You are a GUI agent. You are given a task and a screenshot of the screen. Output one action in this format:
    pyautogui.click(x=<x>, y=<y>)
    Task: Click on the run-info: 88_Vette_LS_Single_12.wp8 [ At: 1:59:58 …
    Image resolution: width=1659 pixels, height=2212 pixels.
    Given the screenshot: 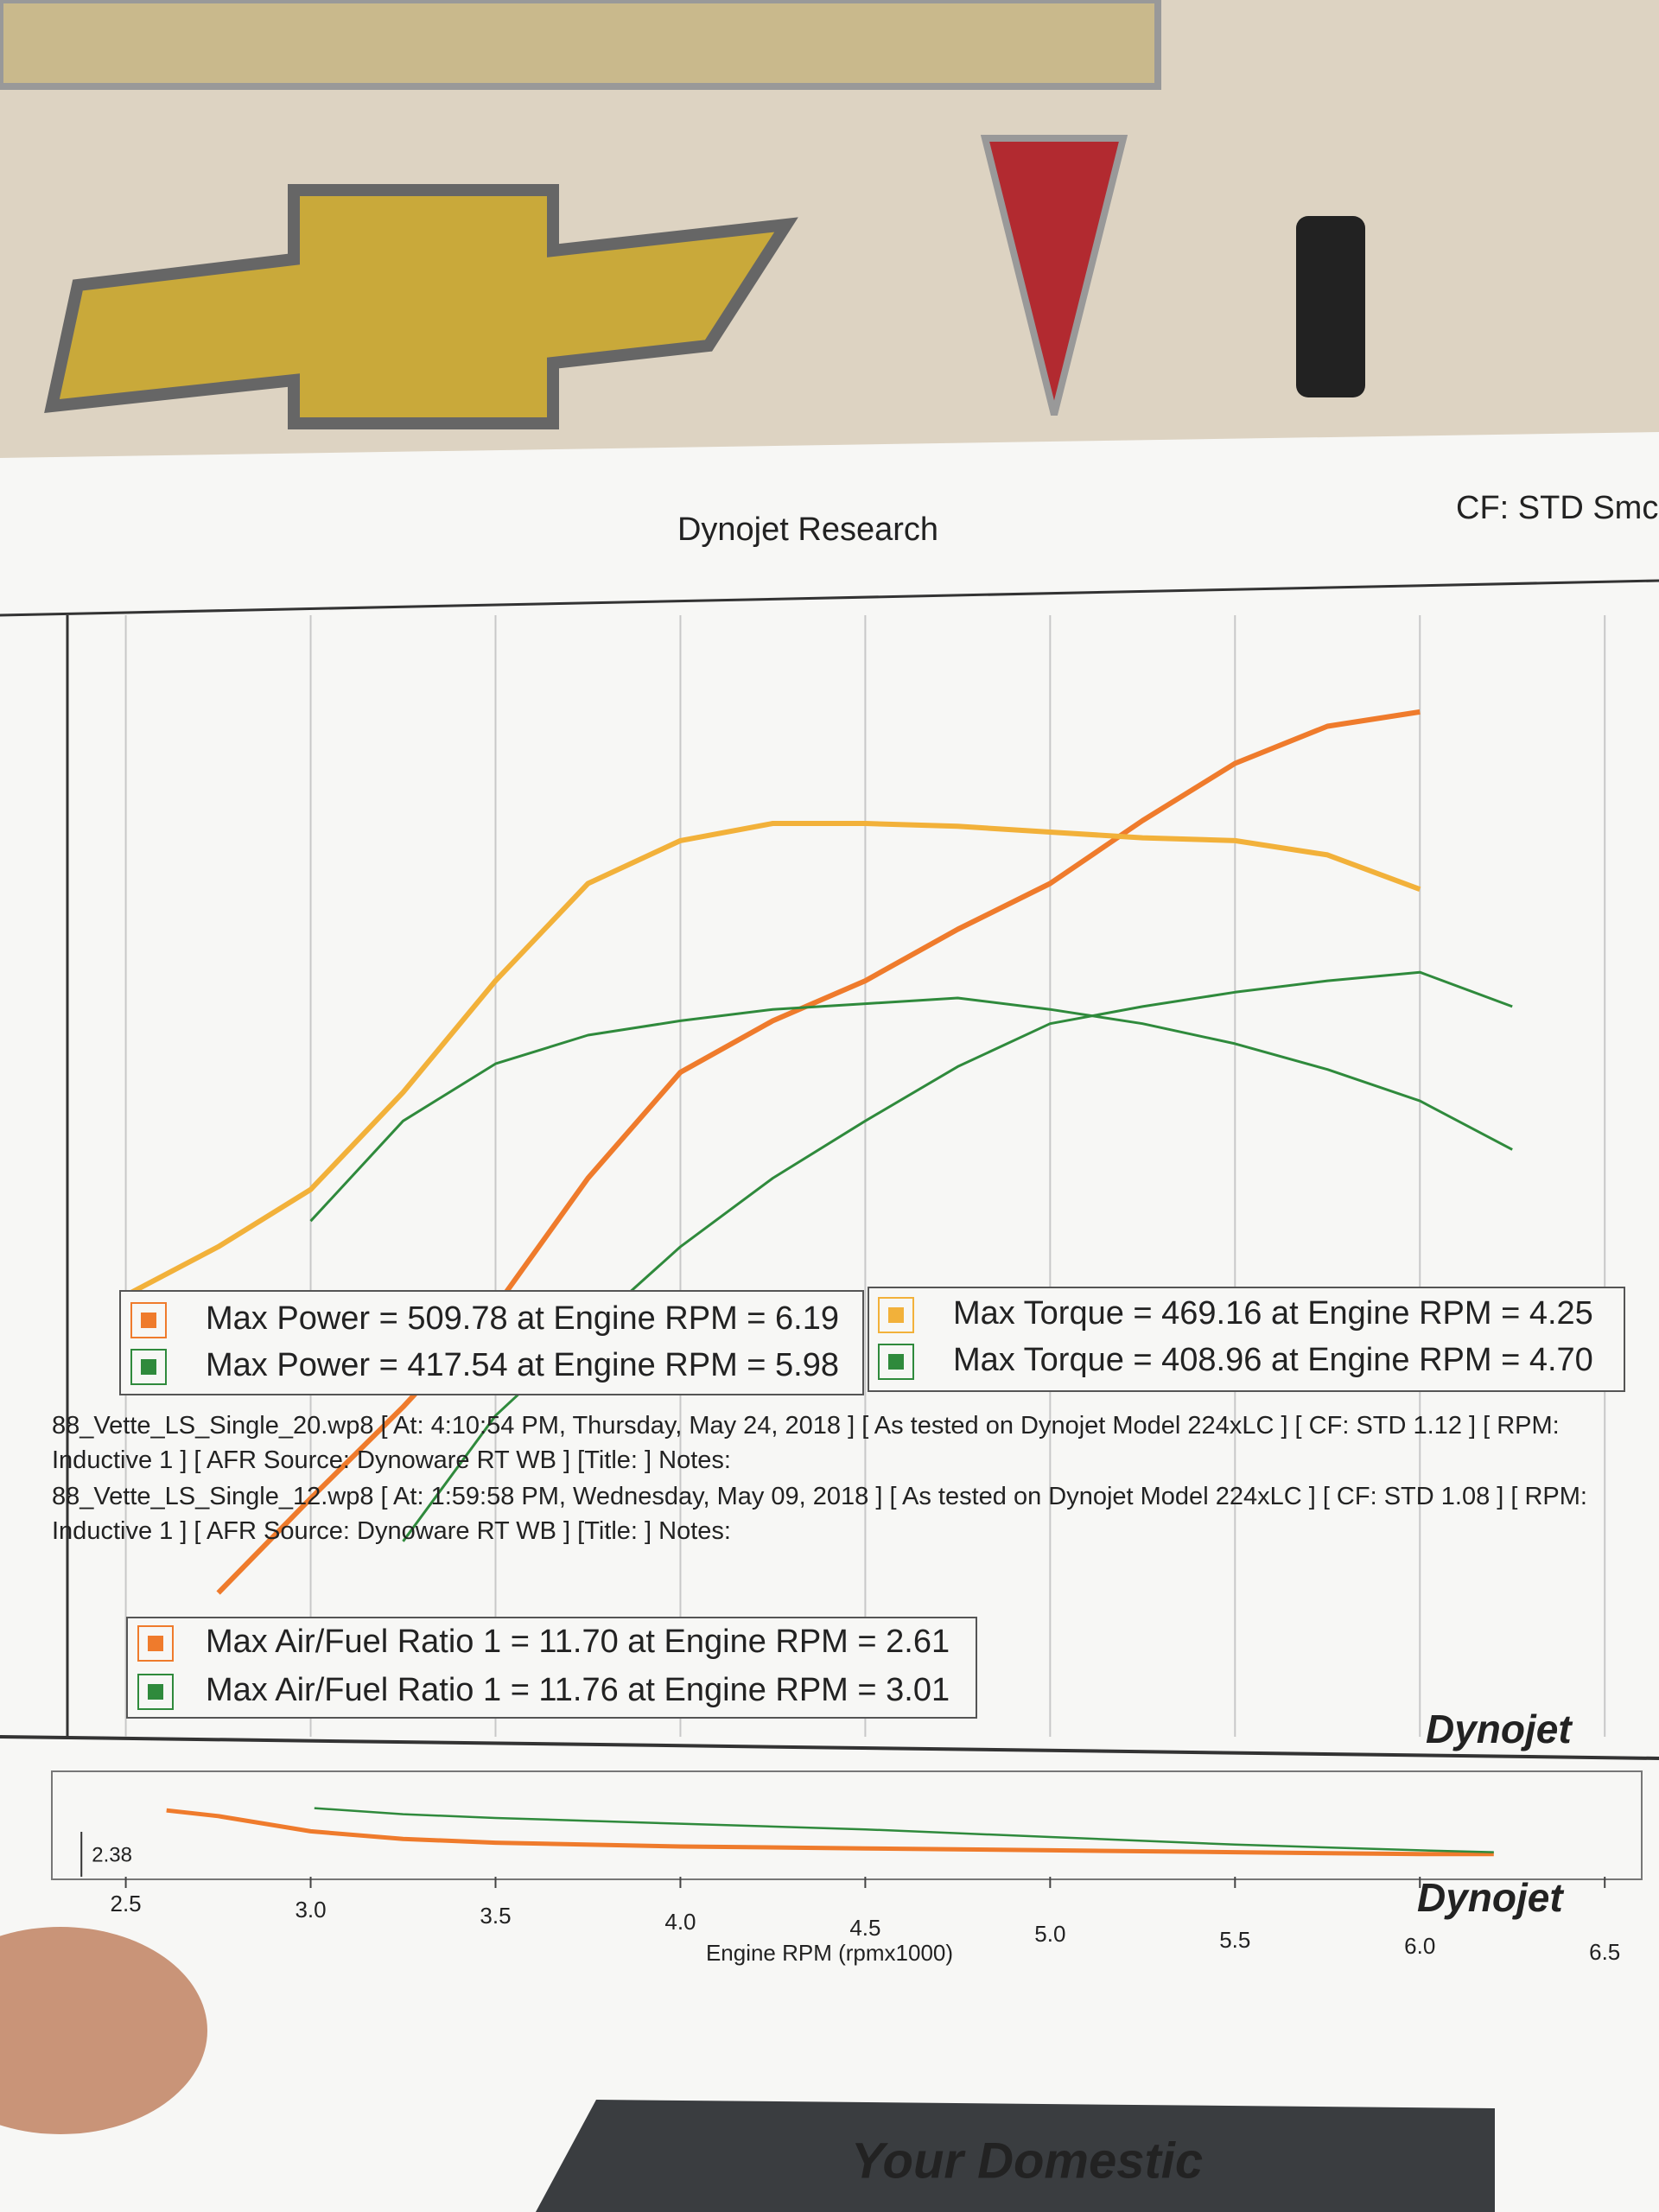 What is the action you would take?
    pyautogui.click(x=819, y=1514)
    